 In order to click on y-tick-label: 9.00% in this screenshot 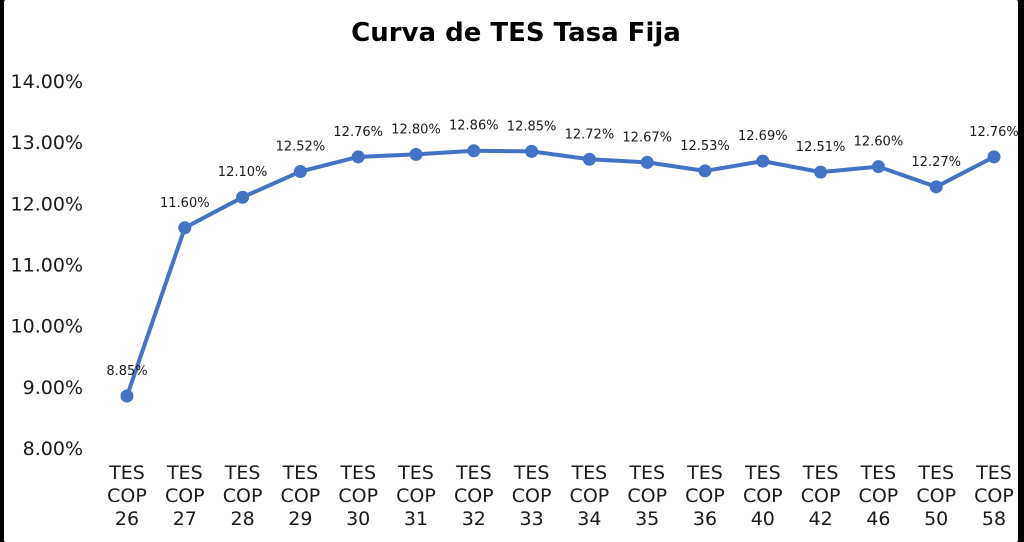, I will do `click(53, 388)`.